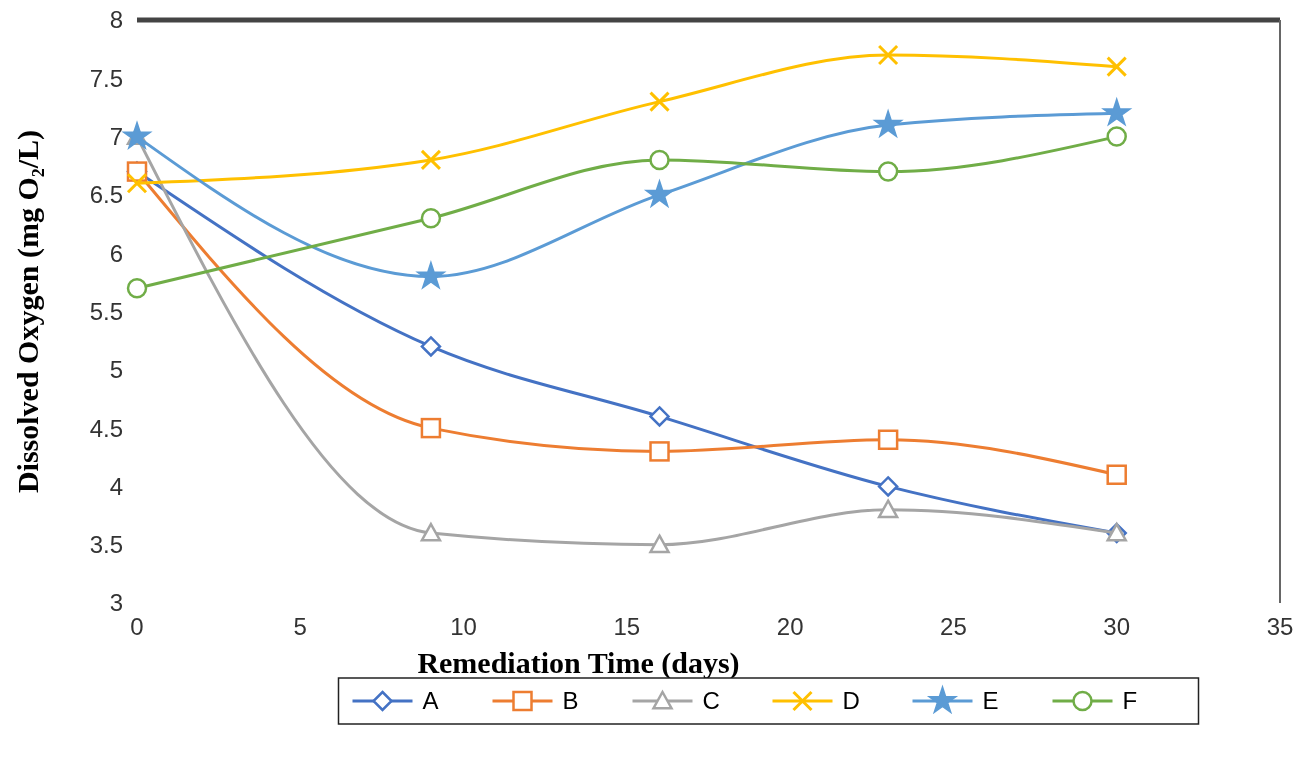 This screenshot has width=1314, height=758. What do you see at coordinates (851, 701) in the screenshot?
I see `legend-label: D` at bounding box center [851, 701].